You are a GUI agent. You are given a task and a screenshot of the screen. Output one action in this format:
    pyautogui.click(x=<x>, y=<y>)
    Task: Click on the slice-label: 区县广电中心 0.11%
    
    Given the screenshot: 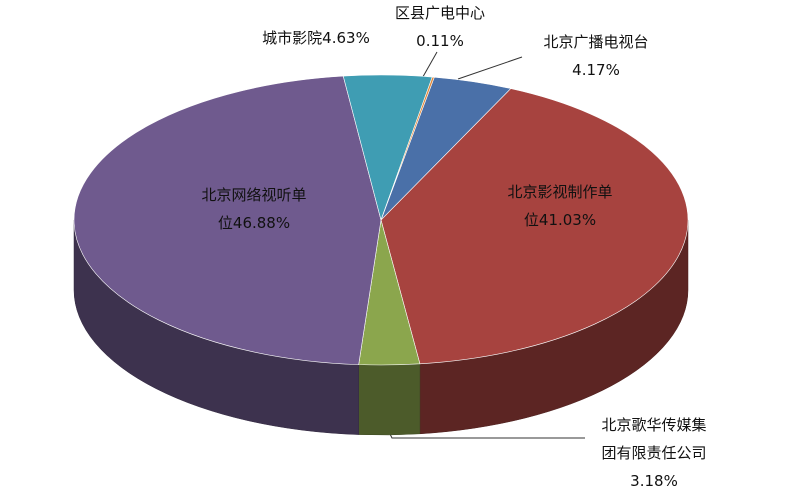 What is the action you would take?
    pyautogui.click(x=440, y=27)
    